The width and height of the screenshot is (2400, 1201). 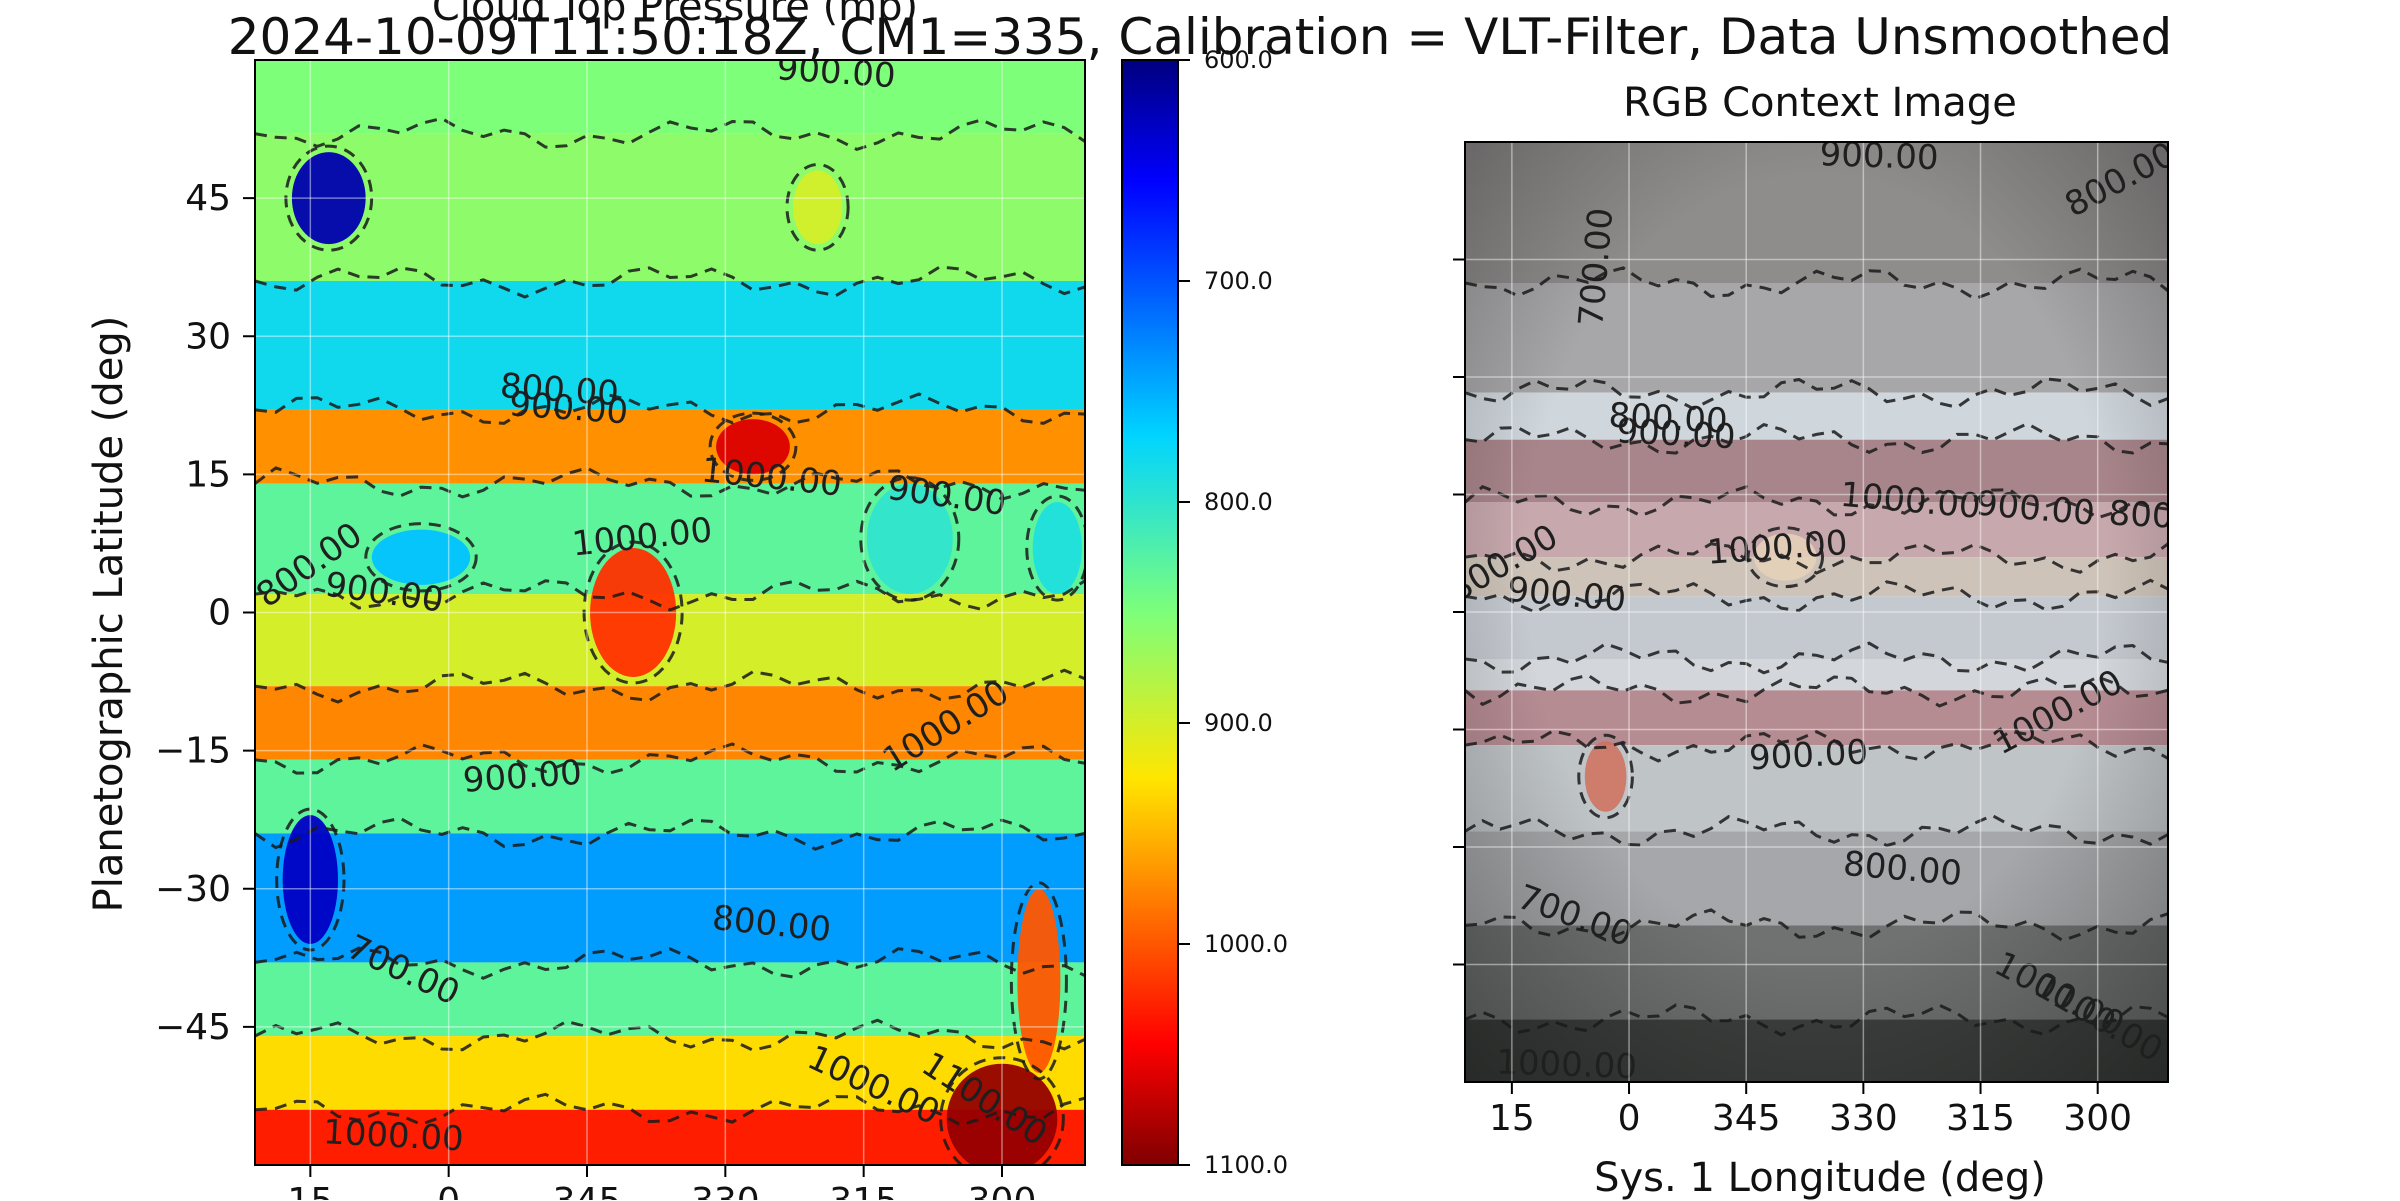 I want to click on colorbar-tick-label: 1000.0, so click(x=1246, y=944).